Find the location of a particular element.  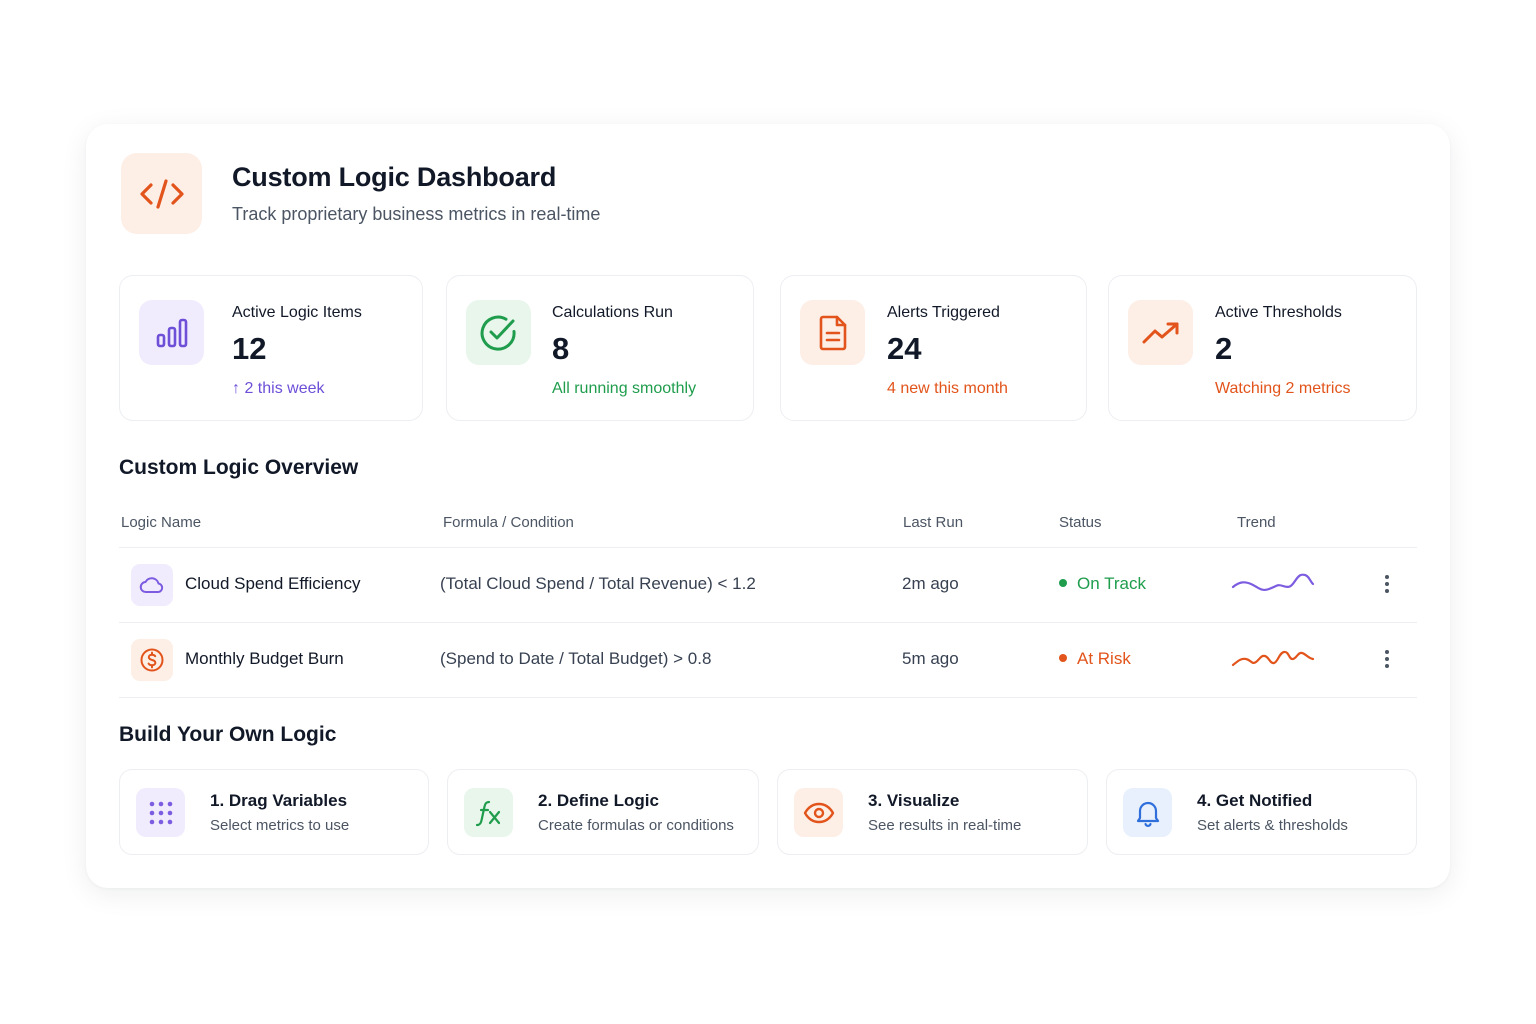

column-header-status: Status is located at coordinates (1080, 522).